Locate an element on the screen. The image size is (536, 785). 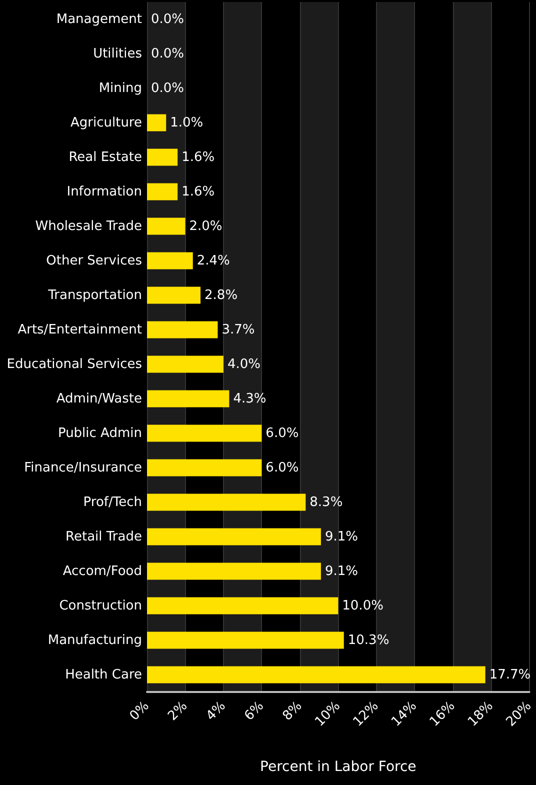
data-label: 3.7% is located at coordinates (238, 330).